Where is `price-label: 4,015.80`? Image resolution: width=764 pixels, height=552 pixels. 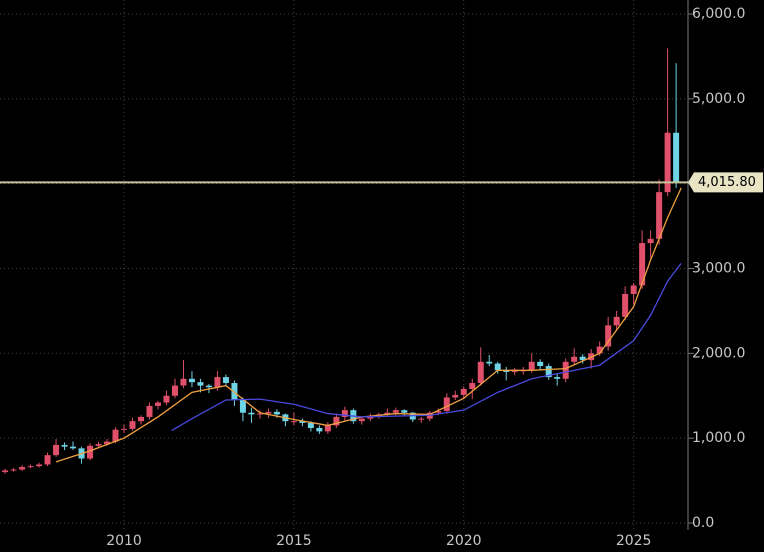
price-label: 4,015.80 is located at coordinates (727, 182).